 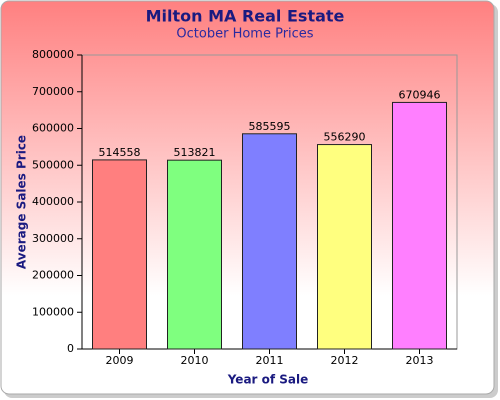 What do you see at coordinates (53, 91) in the screenshot?
I see `y-tick-label: 700000` at bounding box center [53, 91].